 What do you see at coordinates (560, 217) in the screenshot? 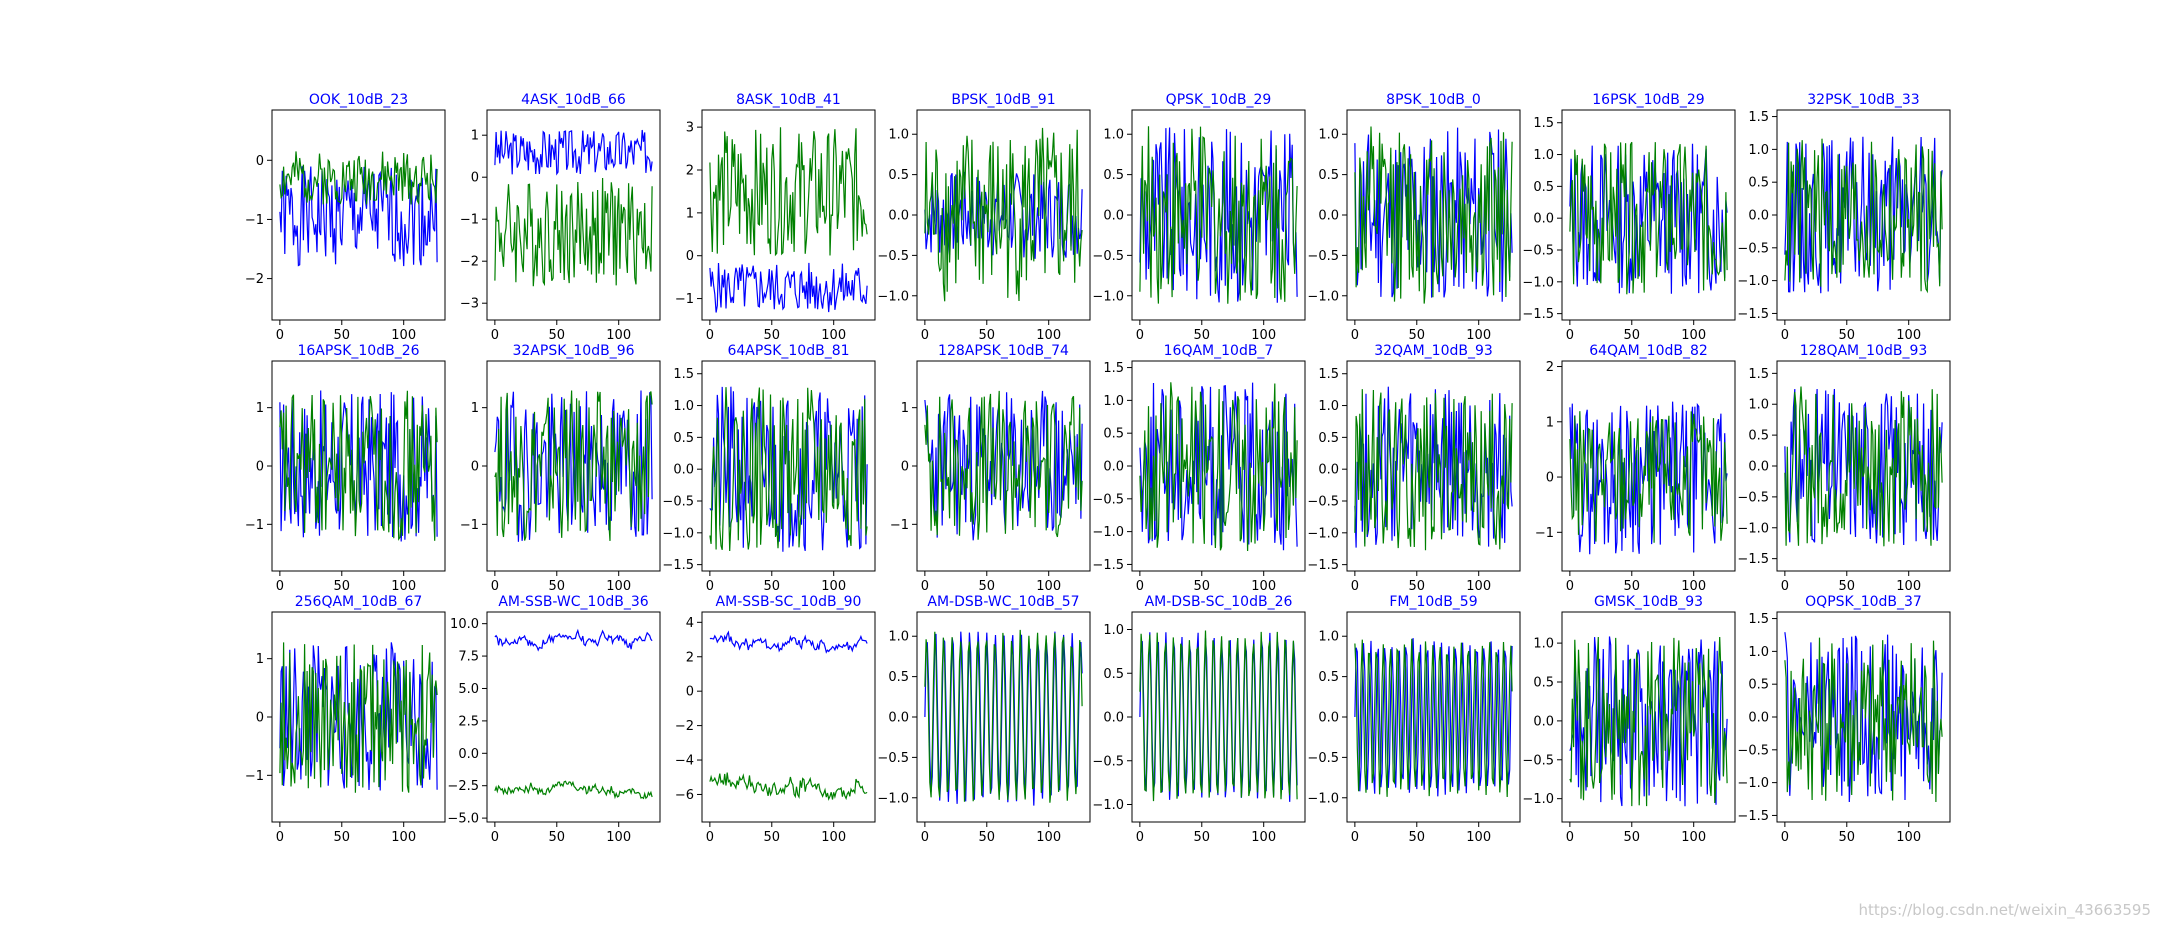
I see `subplot: 4ASK_10dB_66 0 50 100 1 0 −1 −2 −3` at bounding box center [560, 217].